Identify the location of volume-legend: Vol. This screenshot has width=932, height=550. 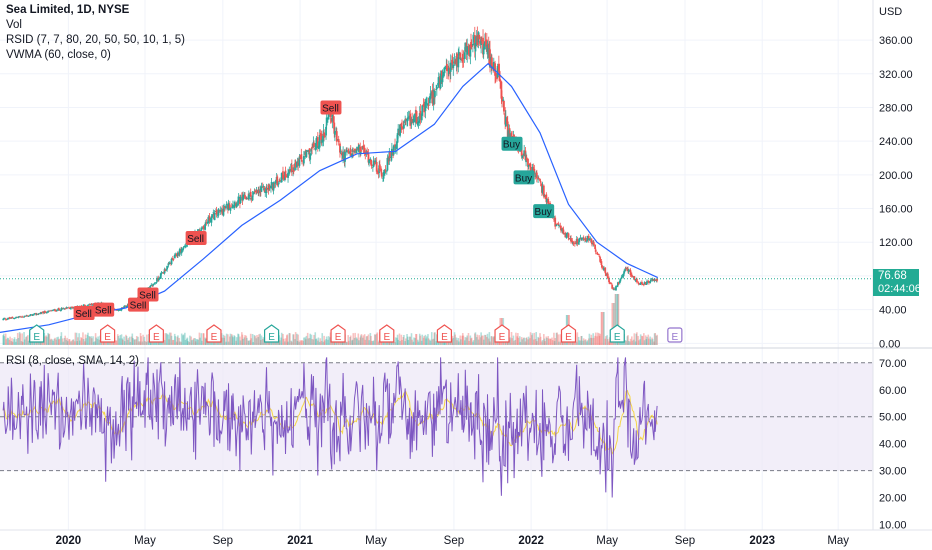
(14, 25).